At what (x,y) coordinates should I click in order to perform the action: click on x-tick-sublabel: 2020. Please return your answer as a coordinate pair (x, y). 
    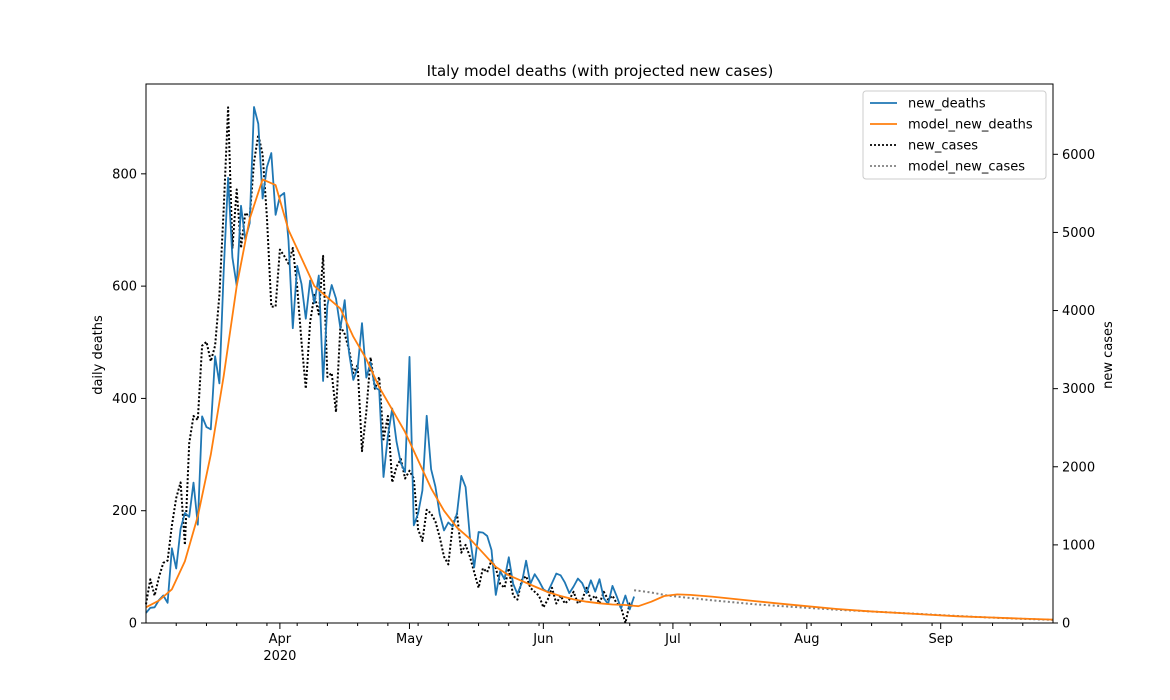
    Looking at the image, I should click on (279, 656).